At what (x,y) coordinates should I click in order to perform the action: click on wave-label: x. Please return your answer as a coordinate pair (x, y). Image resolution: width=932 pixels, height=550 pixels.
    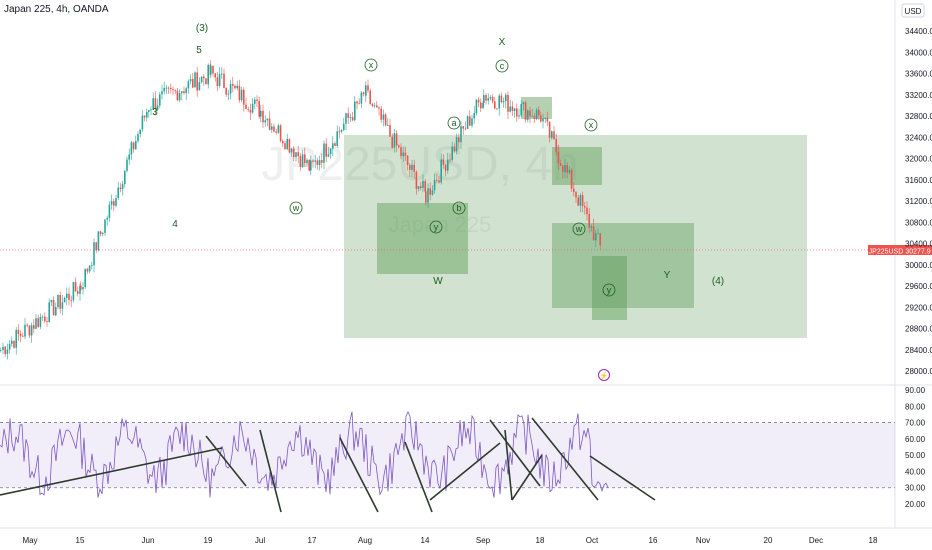
    Looking at the image, I should click on (371, 65).